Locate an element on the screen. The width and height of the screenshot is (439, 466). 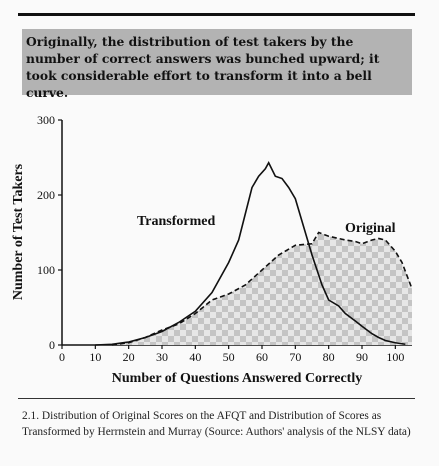
x-tick-label: 90 is located at coordinates (362, 357).